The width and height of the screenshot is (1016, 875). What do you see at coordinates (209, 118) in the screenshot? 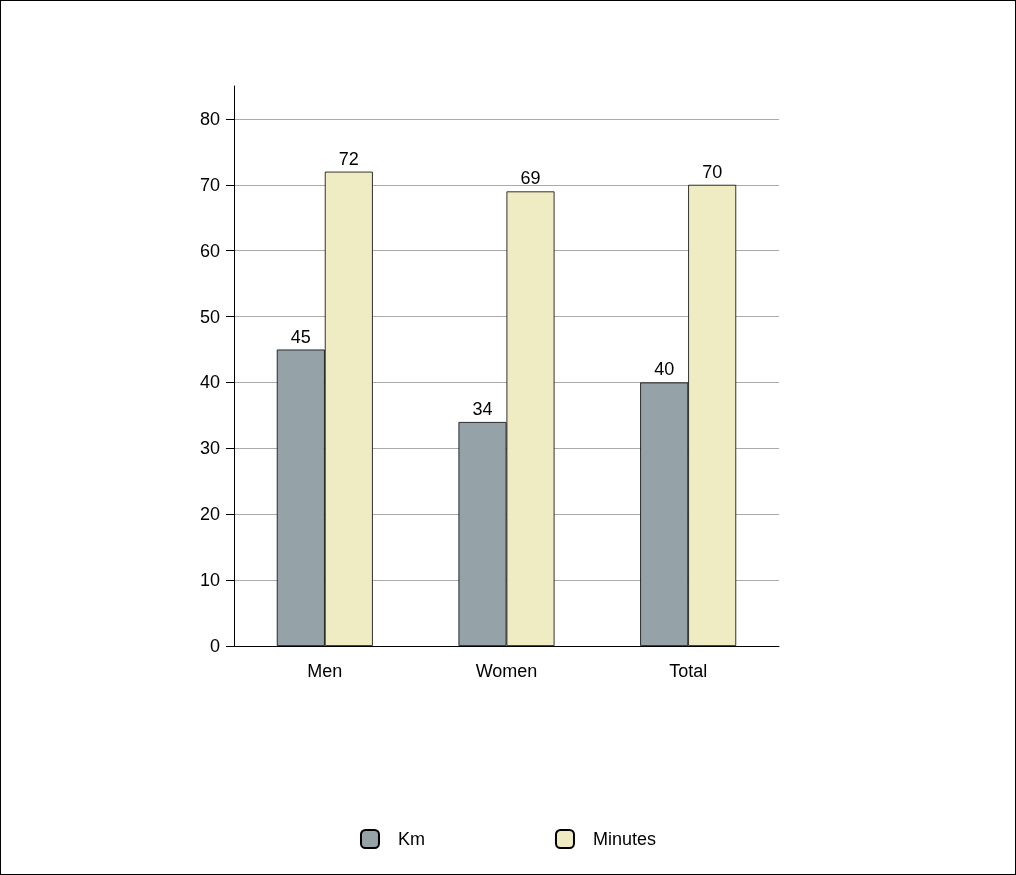
I see `y-tick-label: 80` at bounding box center [209, 118].